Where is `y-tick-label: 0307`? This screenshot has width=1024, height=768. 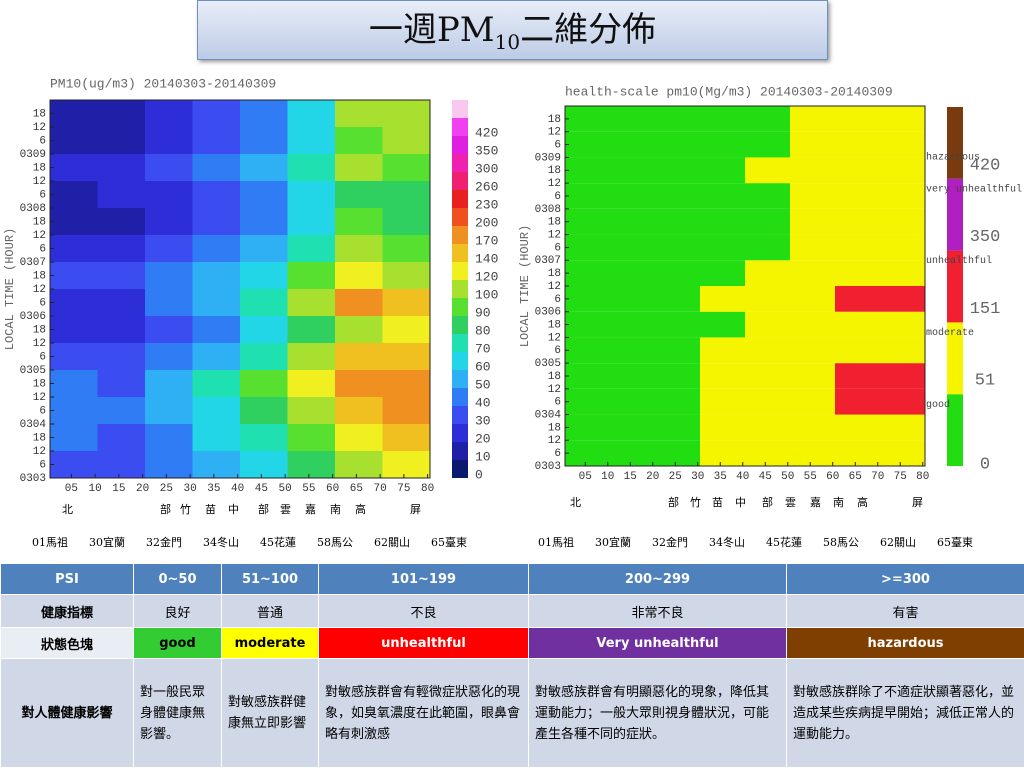 y-tick-label: 0307 is located at coordinates (33, 263).